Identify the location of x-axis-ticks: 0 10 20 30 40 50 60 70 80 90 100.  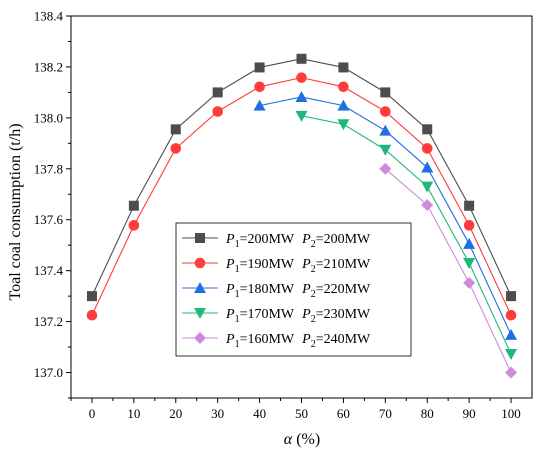
(295, 409).